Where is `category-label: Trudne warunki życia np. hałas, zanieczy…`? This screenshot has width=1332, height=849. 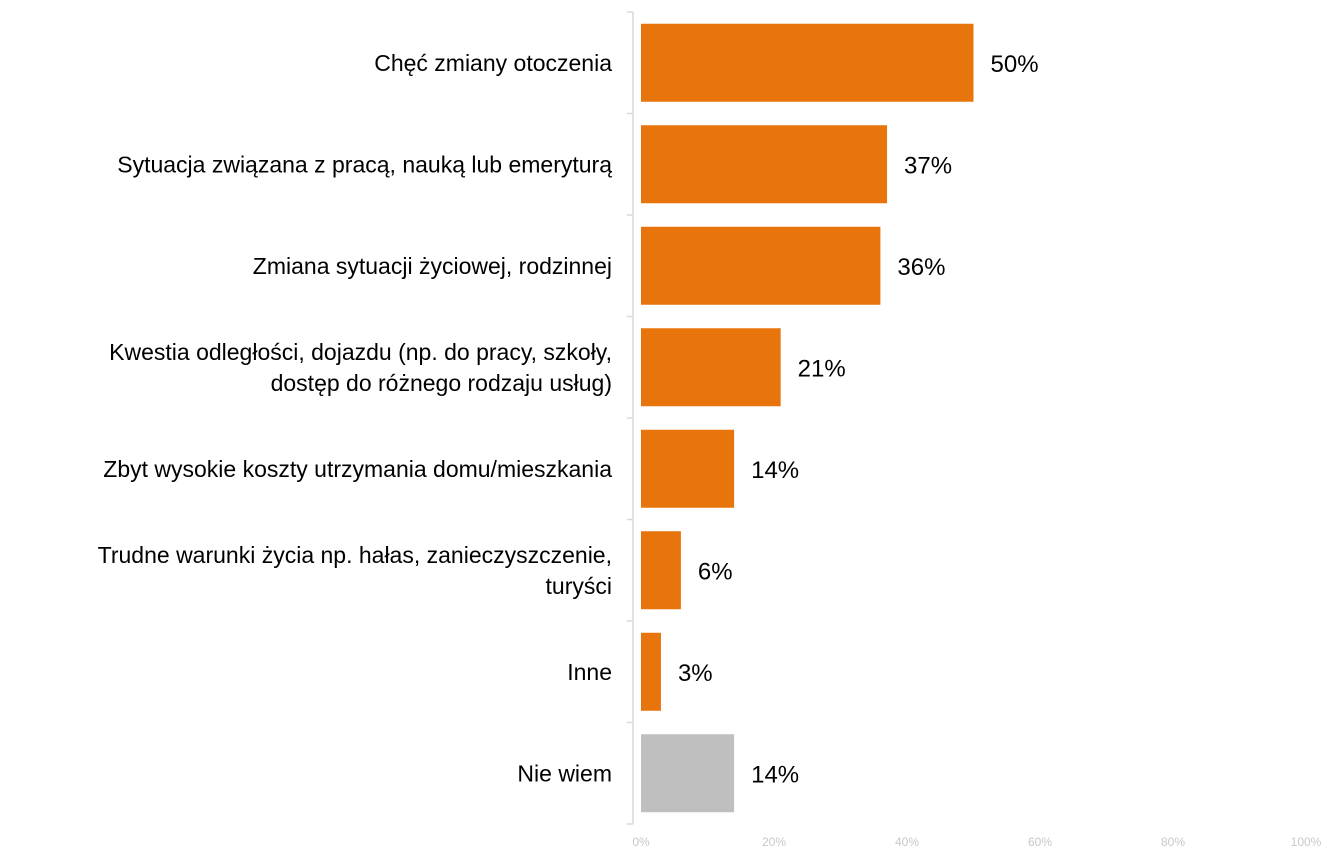
category-label: Trudne warunki życia np. hałas, zanieczy… is located at coordinates (355, 570).